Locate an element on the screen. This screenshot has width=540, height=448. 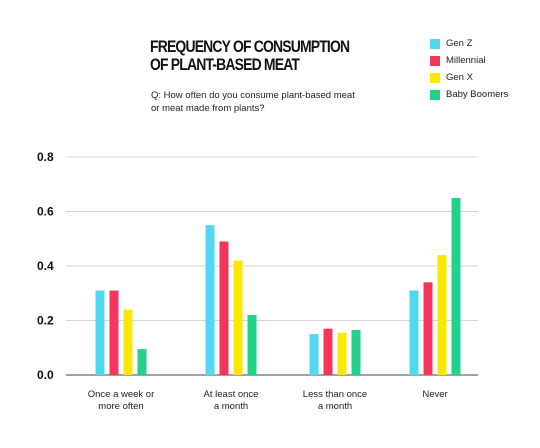
legend-label-gen-z: Gen Z is located at coordinates (459, 43).